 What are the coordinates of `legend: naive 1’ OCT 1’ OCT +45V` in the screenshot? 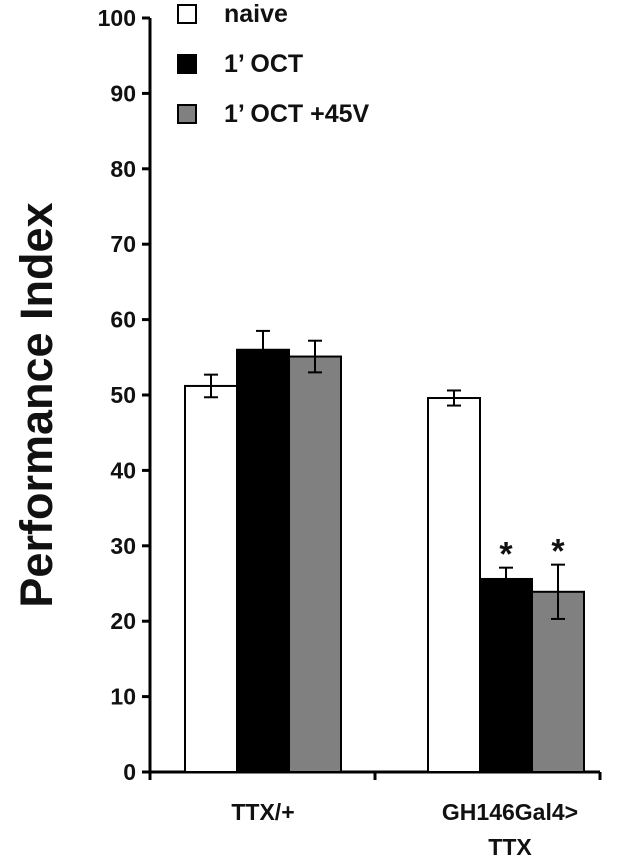 It's located at (273, 64).